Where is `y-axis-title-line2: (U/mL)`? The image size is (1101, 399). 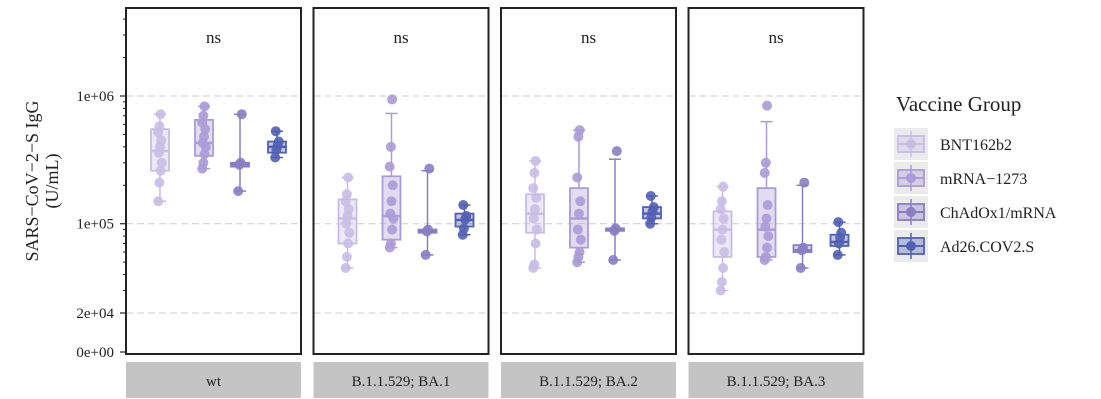 y-axis-title-line2: (U/mL) is located at coordinates (52, 181).